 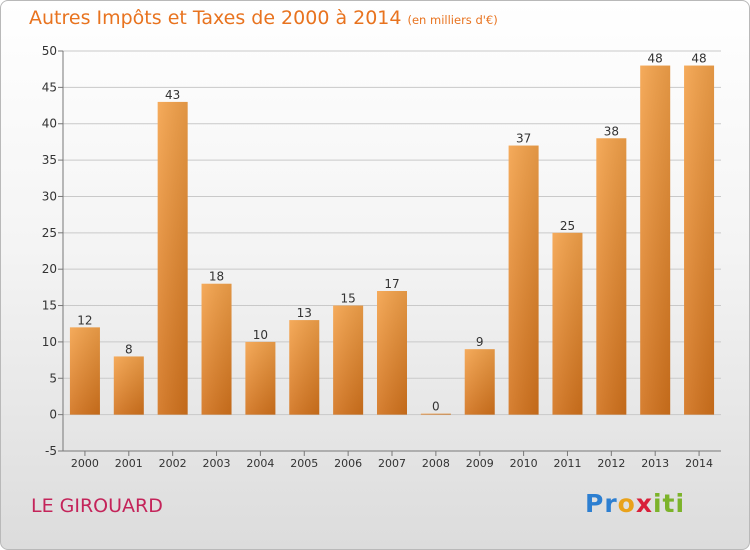 I want to click on x-tick-label: 2013, so click(x=655, y=463).